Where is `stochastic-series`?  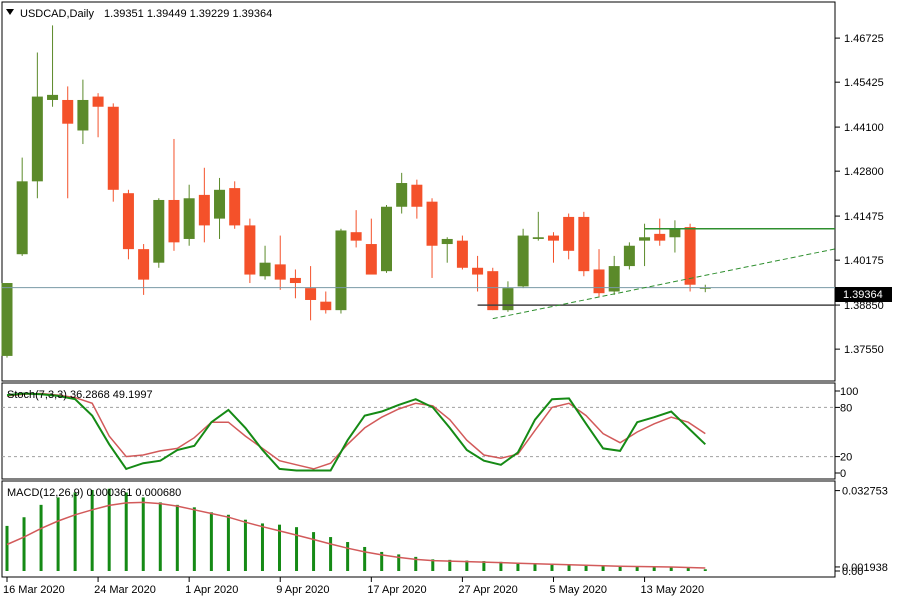 stochastic-series is located at coordinates (418, 432).